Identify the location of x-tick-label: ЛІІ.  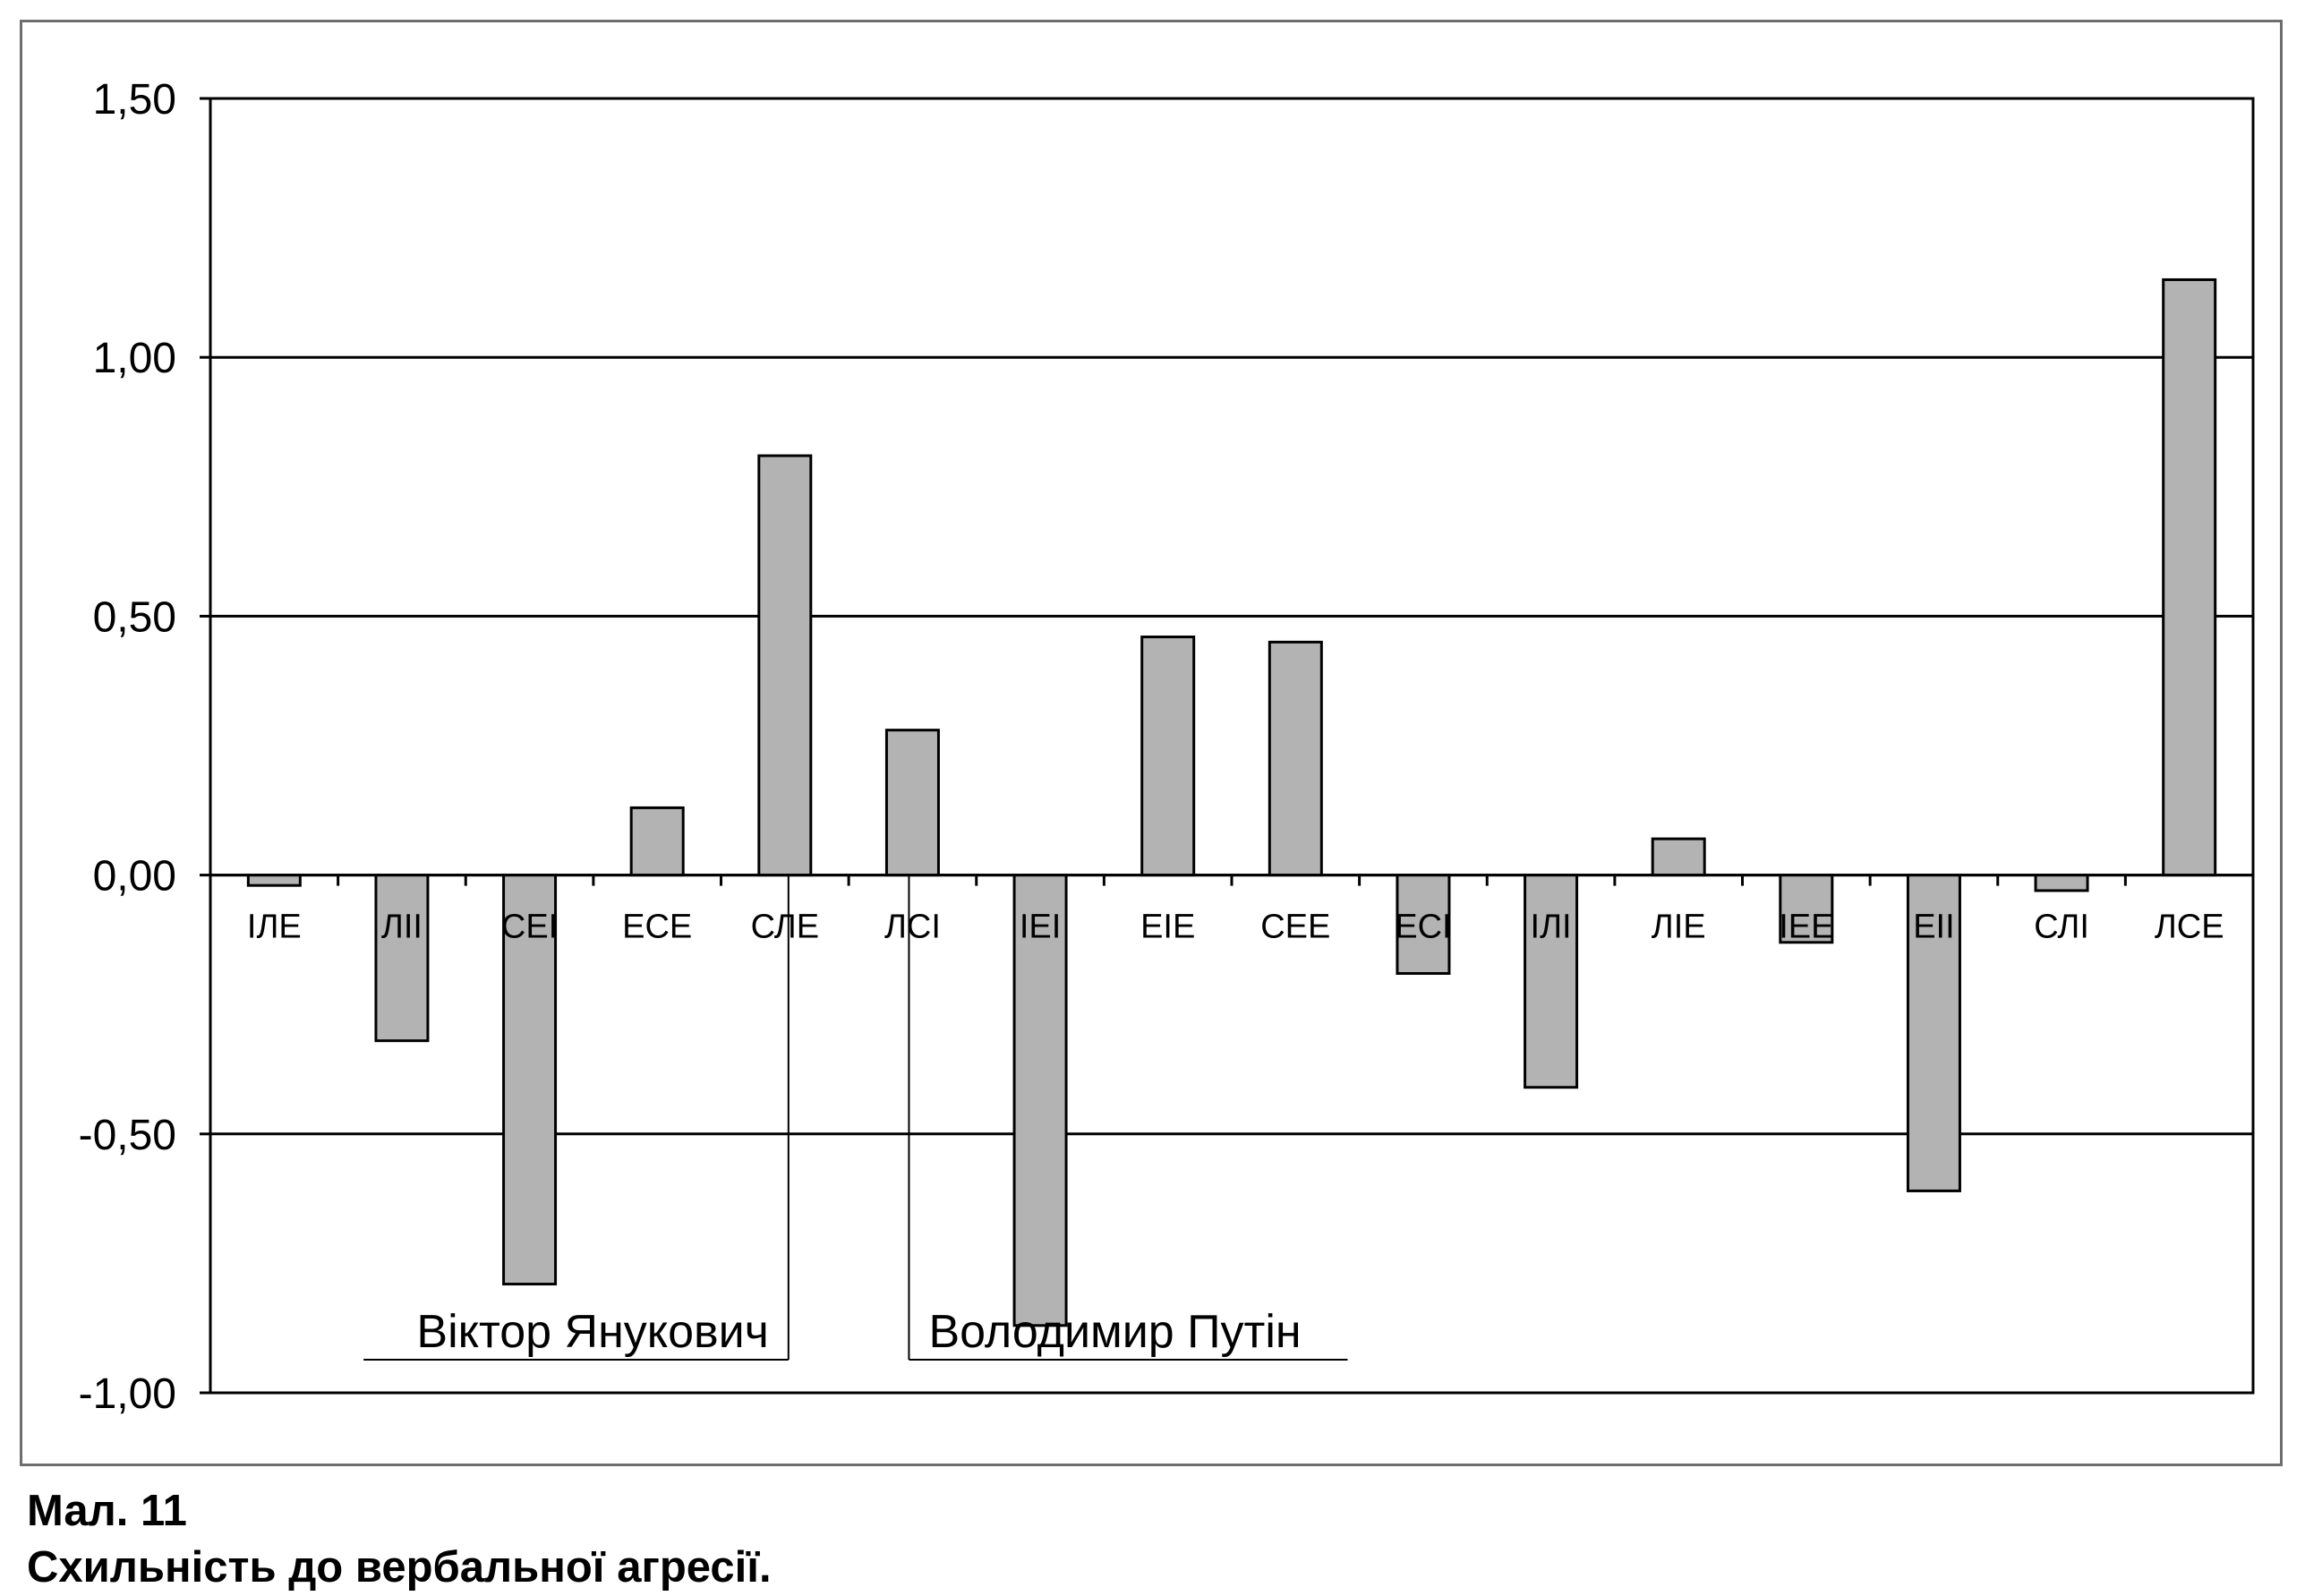
(402, 927).